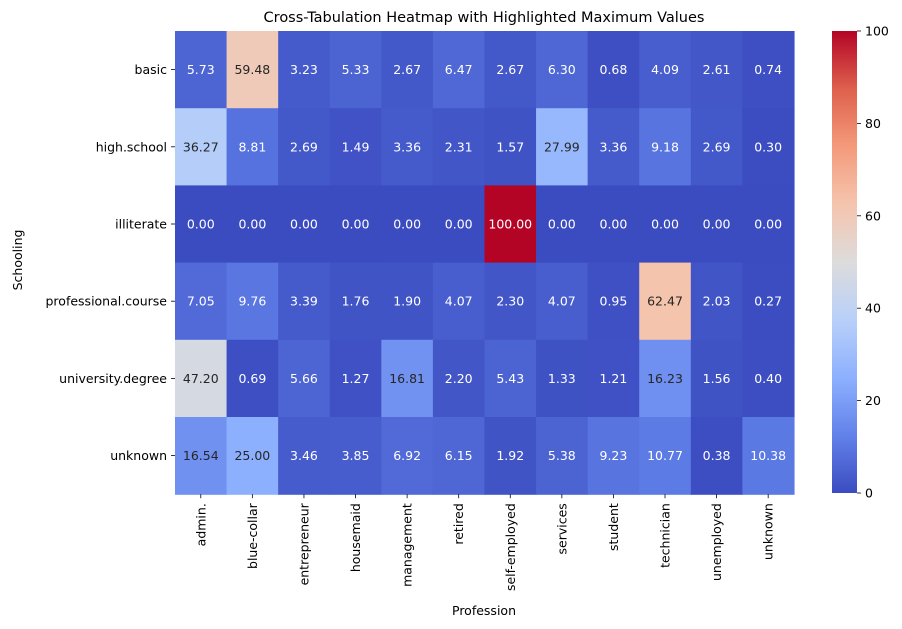 The height and width of the screenshot is (629, 902). What do you see at coordinates (252, 535) in the screenshot?
I see `x-tick-label: blue-collar` at bounding box center [252, 535].